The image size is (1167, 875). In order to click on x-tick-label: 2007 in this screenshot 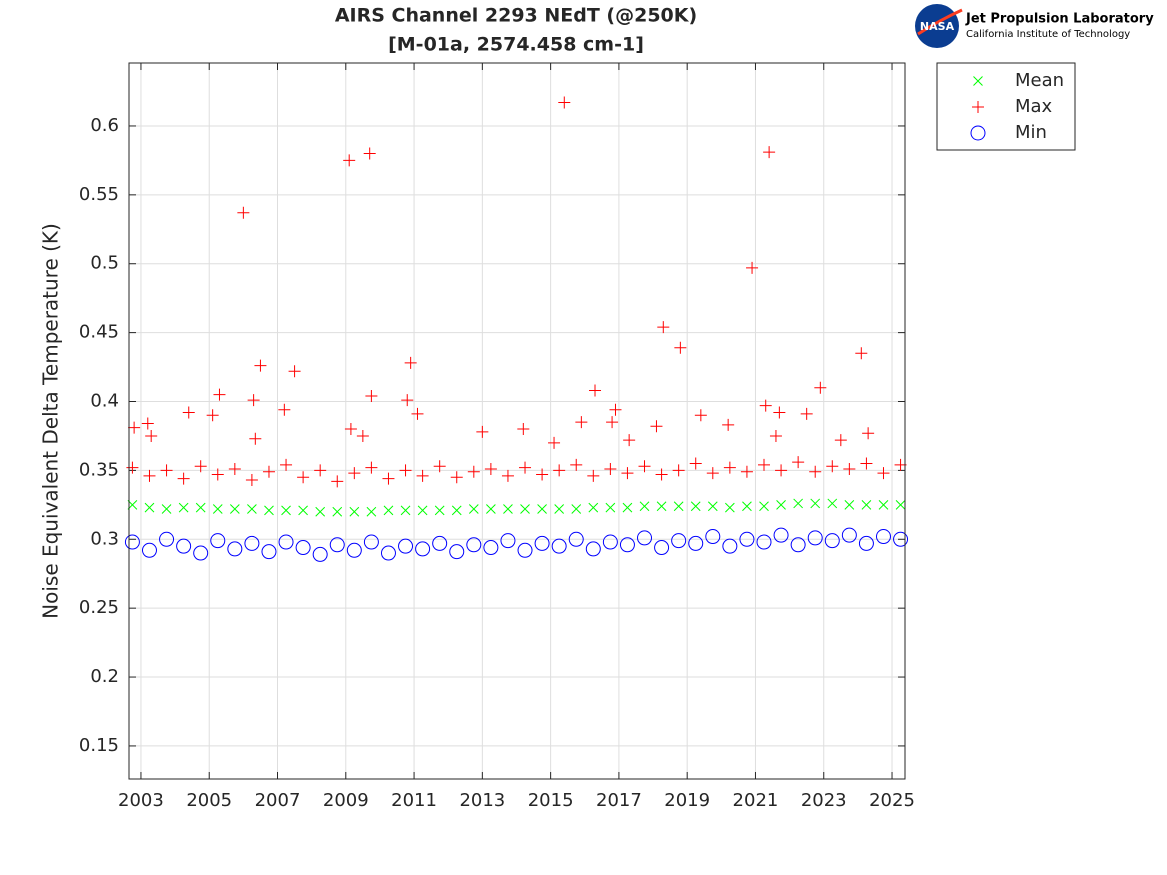, I will do `click(278, 800)`.